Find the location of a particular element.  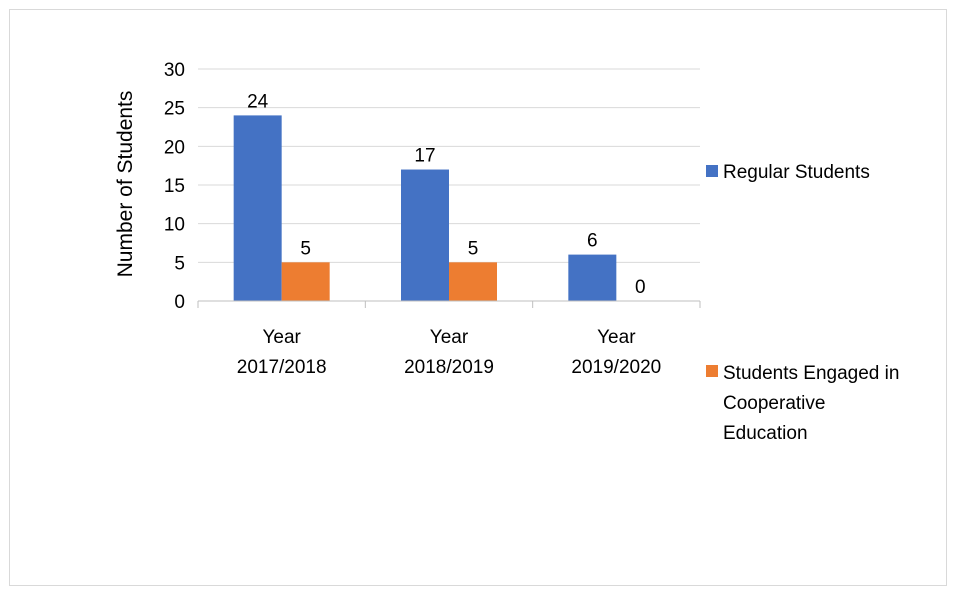

data-label: 6 is located at coordinates (592, 241).